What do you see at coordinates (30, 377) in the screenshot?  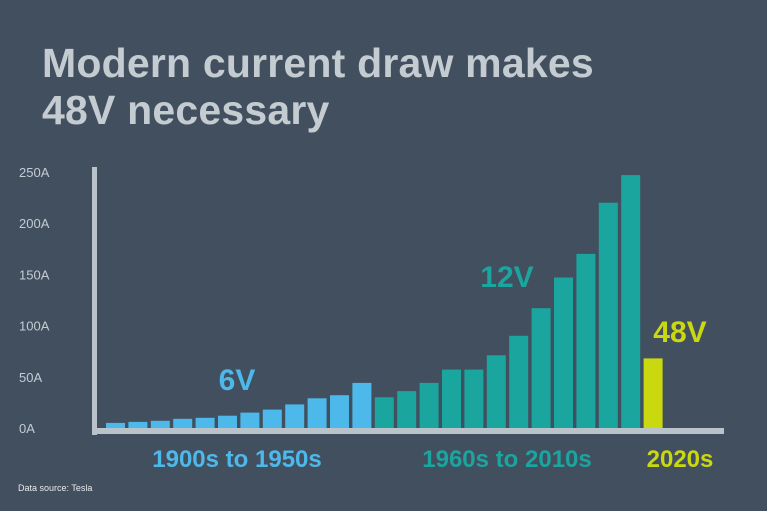 I see `y-tick-label: 50A` at bounding box center [30, 377].